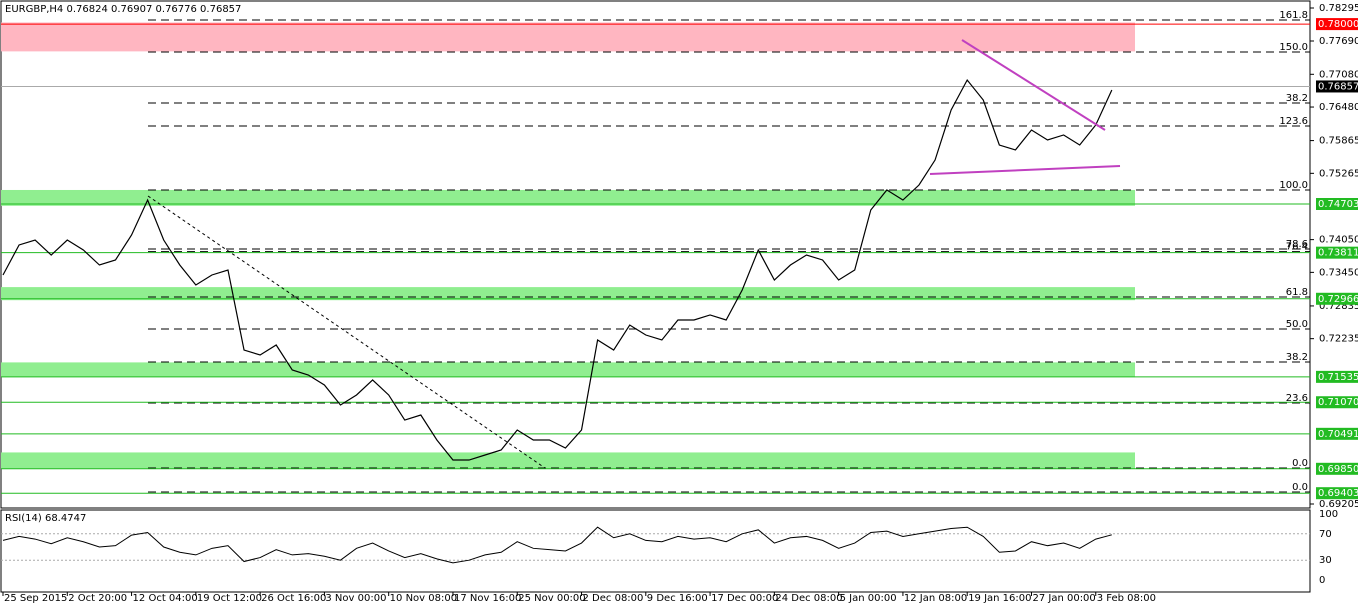  What do you see at coordinates (1325, 560) in the screenshot?
I see `rsi-tick-label: 30` at bounding box center [1325, 560].